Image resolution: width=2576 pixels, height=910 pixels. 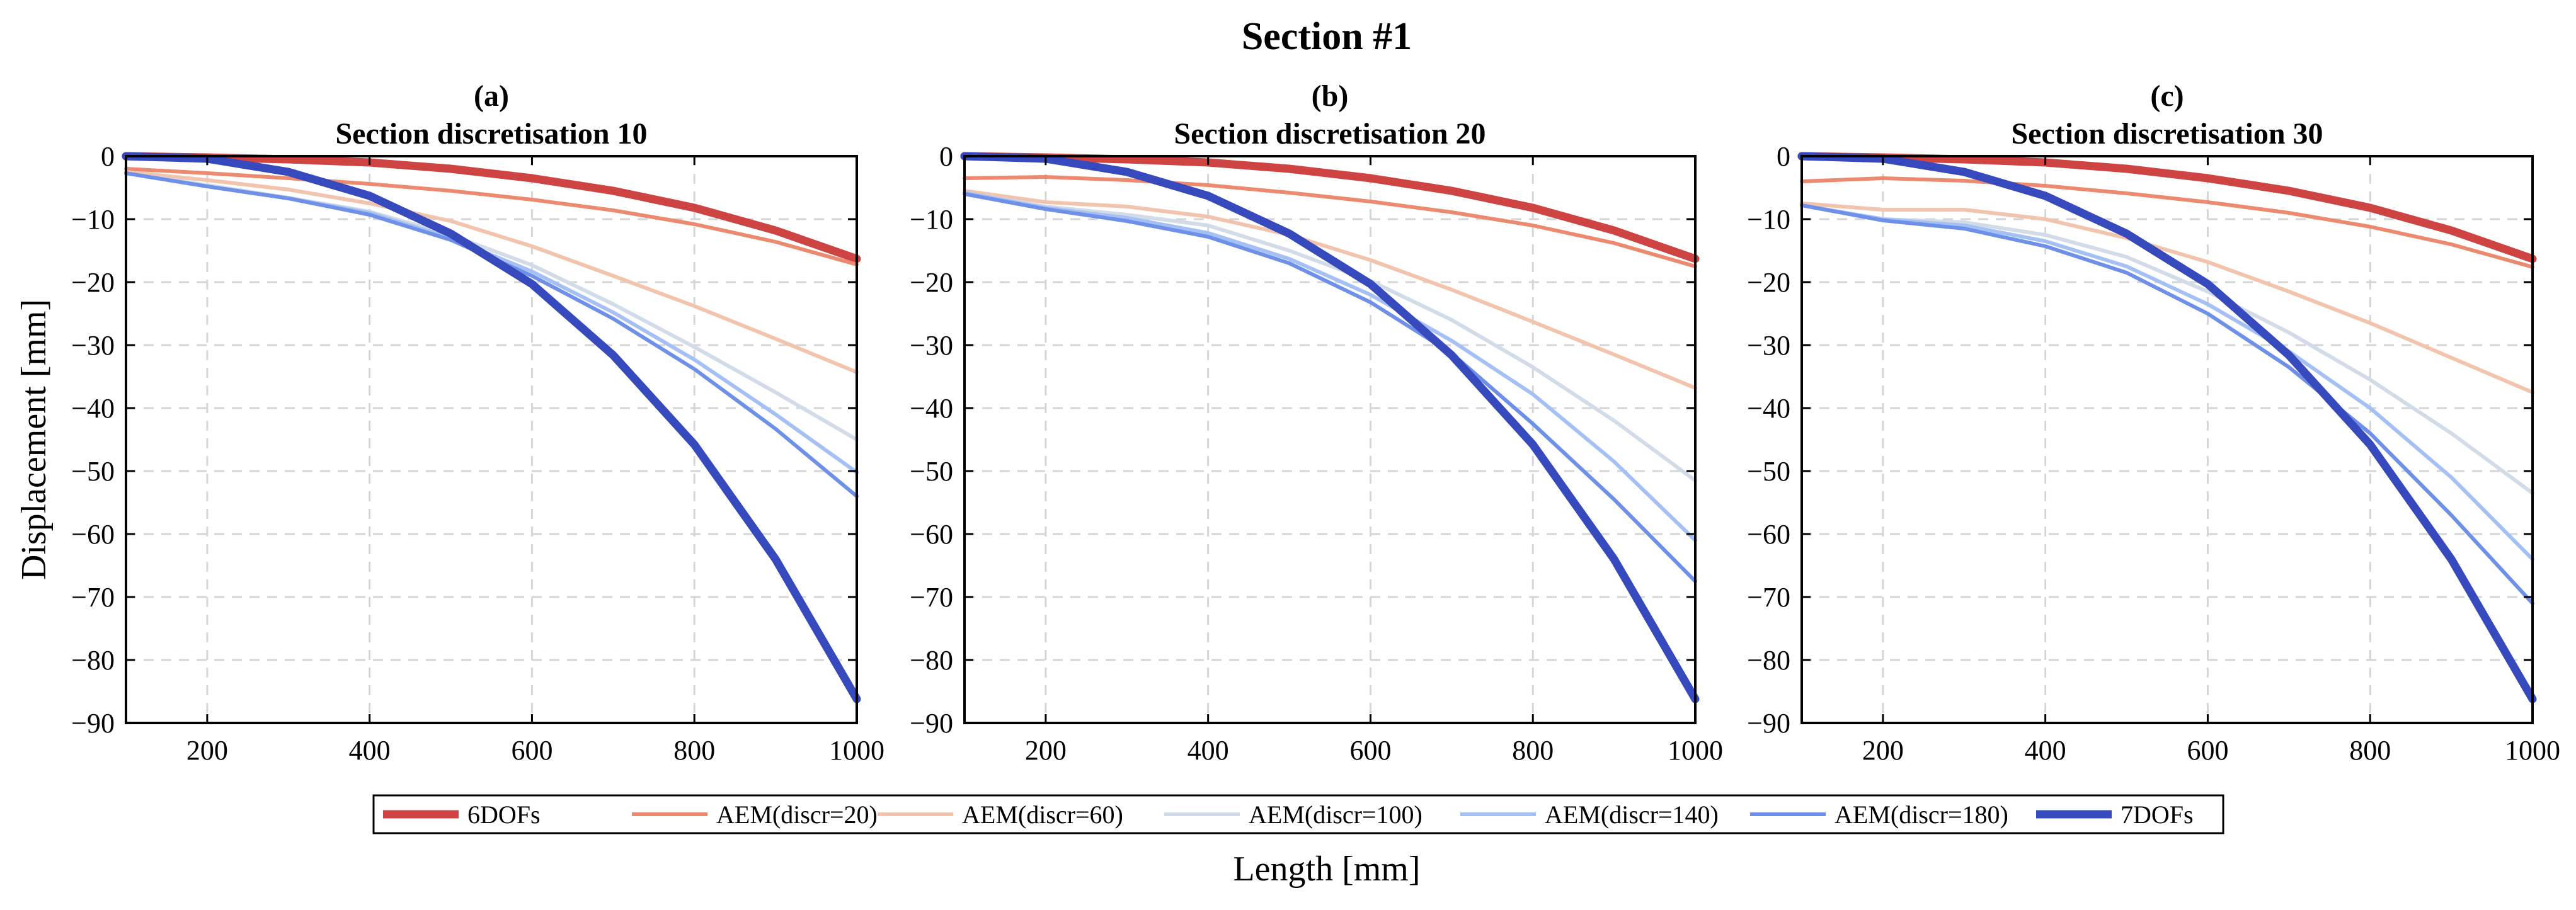 What do you see at coordinates (491, 96) in the screenshot?
I see `subplot-label: (a)` at bounding box center [491, 96].